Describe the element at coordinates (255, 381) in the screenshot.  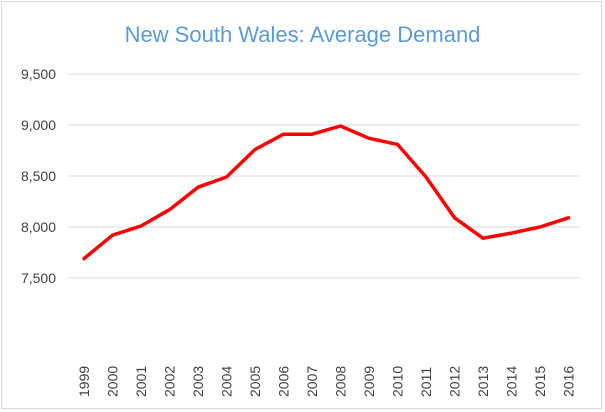
I see `x-tick-label: 2005` at that location.